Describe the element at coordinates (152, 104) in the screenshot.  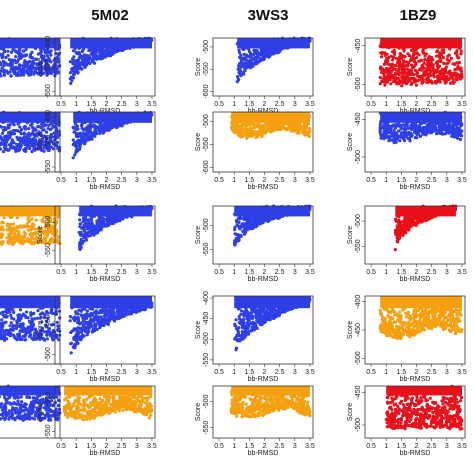
I see `x-tick-label: 3.5` at that location.